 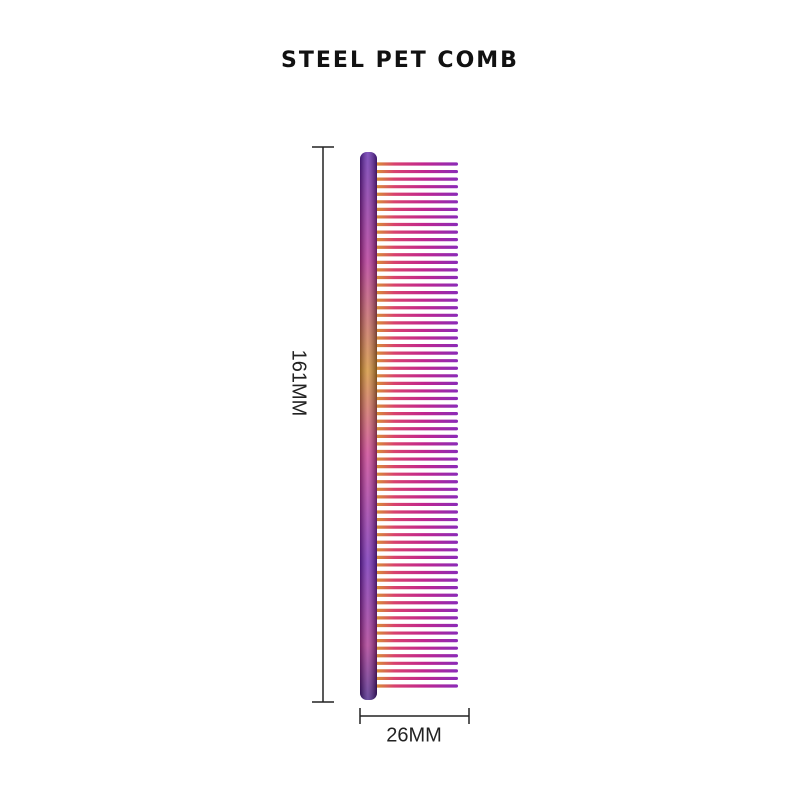 What do you see at coordinates (298, 383) in the screenshot?
I see `height-dimension-label: 161MM` at bounding box center [298, 383].